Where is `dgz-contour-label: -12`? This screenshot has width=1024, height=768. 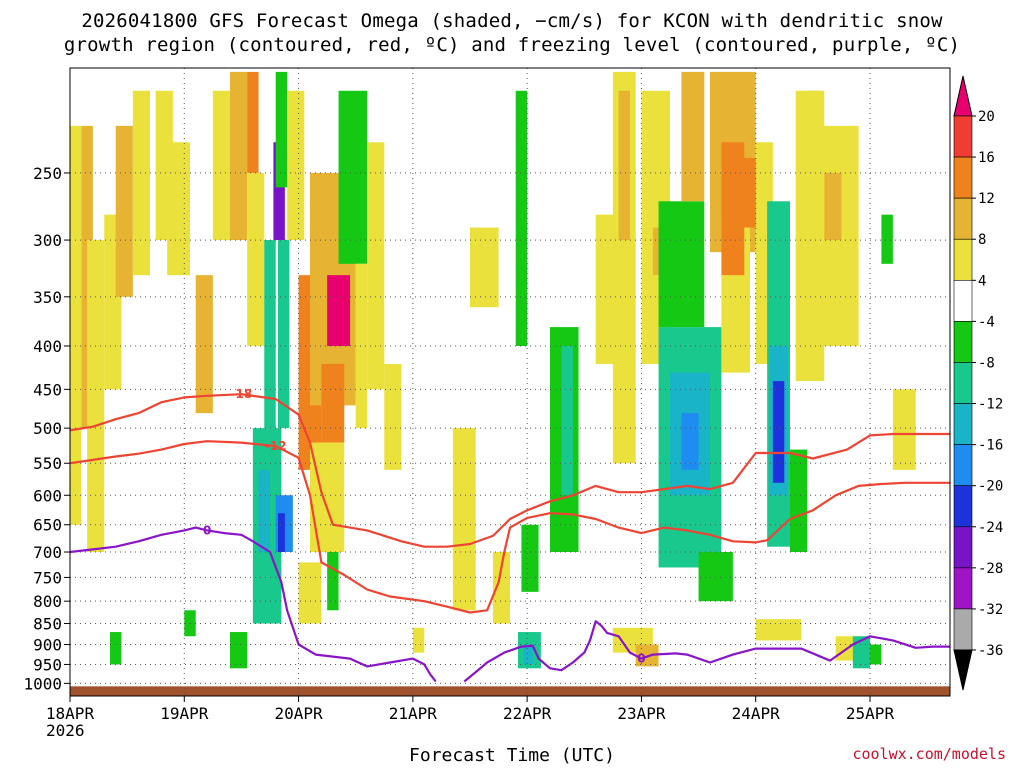 dgz-contour-label: -12 is located at coordinates (276, 446).